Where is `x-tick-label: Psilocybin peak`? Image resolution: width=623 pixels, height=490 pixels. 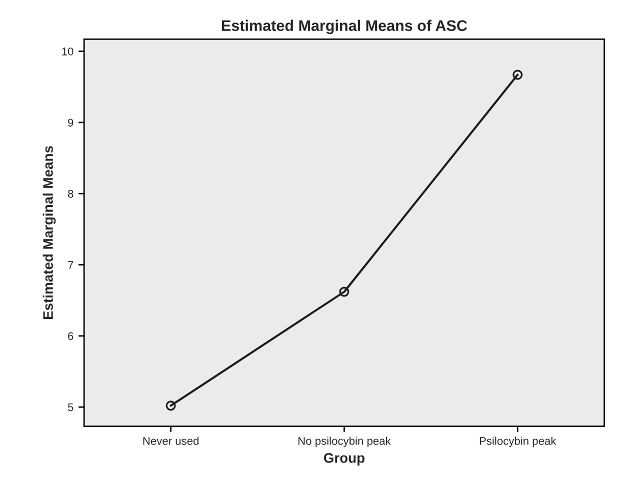
x-tick-label: Psilocybin peak is located at coordinates (518, 442).